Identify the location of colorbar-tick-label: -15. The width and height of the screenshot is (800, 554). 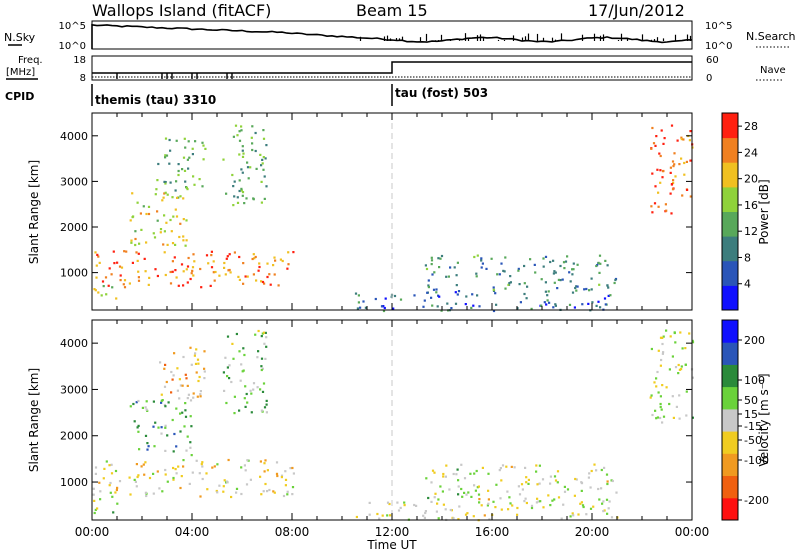
(753, 426).